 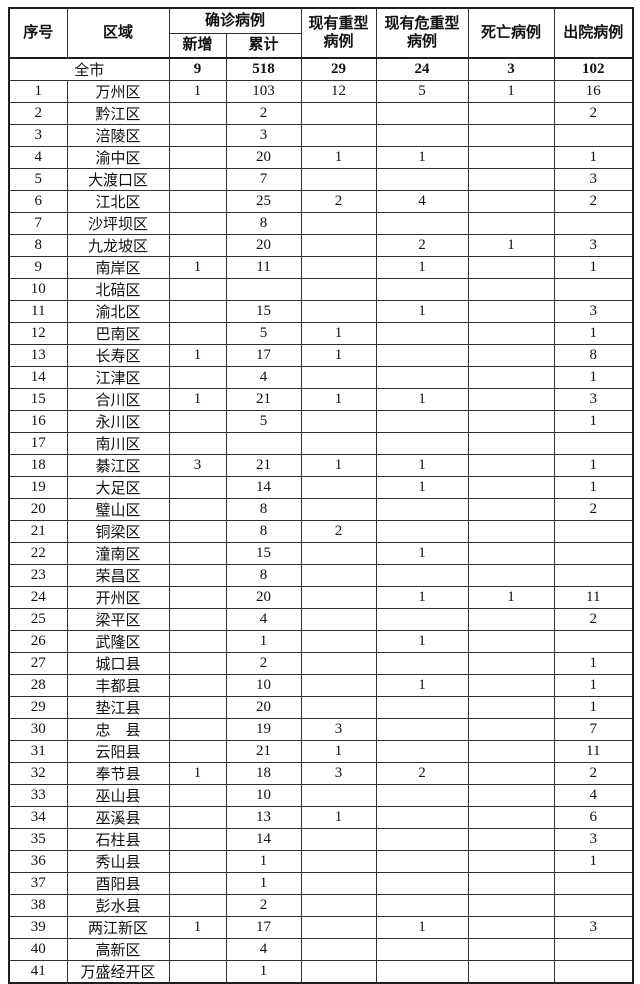 I want to click on cumulative-cases-cell: 14, so click(x=263, y=839).